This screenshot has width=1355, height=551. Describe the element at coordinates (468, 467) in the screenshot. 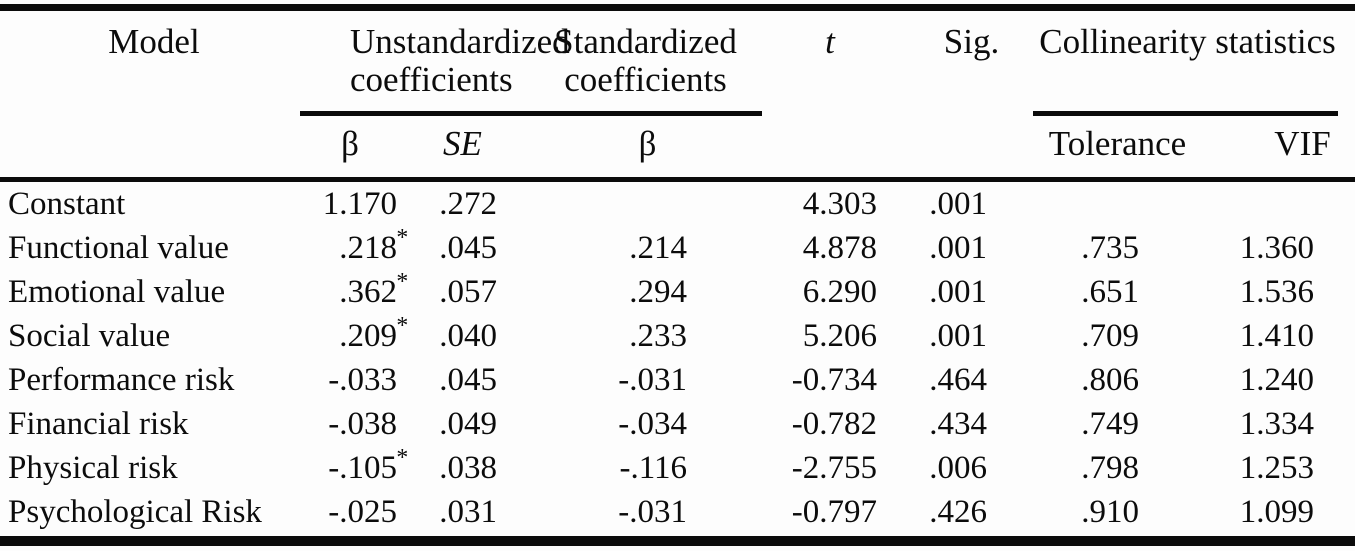

I see `cell-se: .038` at that location.